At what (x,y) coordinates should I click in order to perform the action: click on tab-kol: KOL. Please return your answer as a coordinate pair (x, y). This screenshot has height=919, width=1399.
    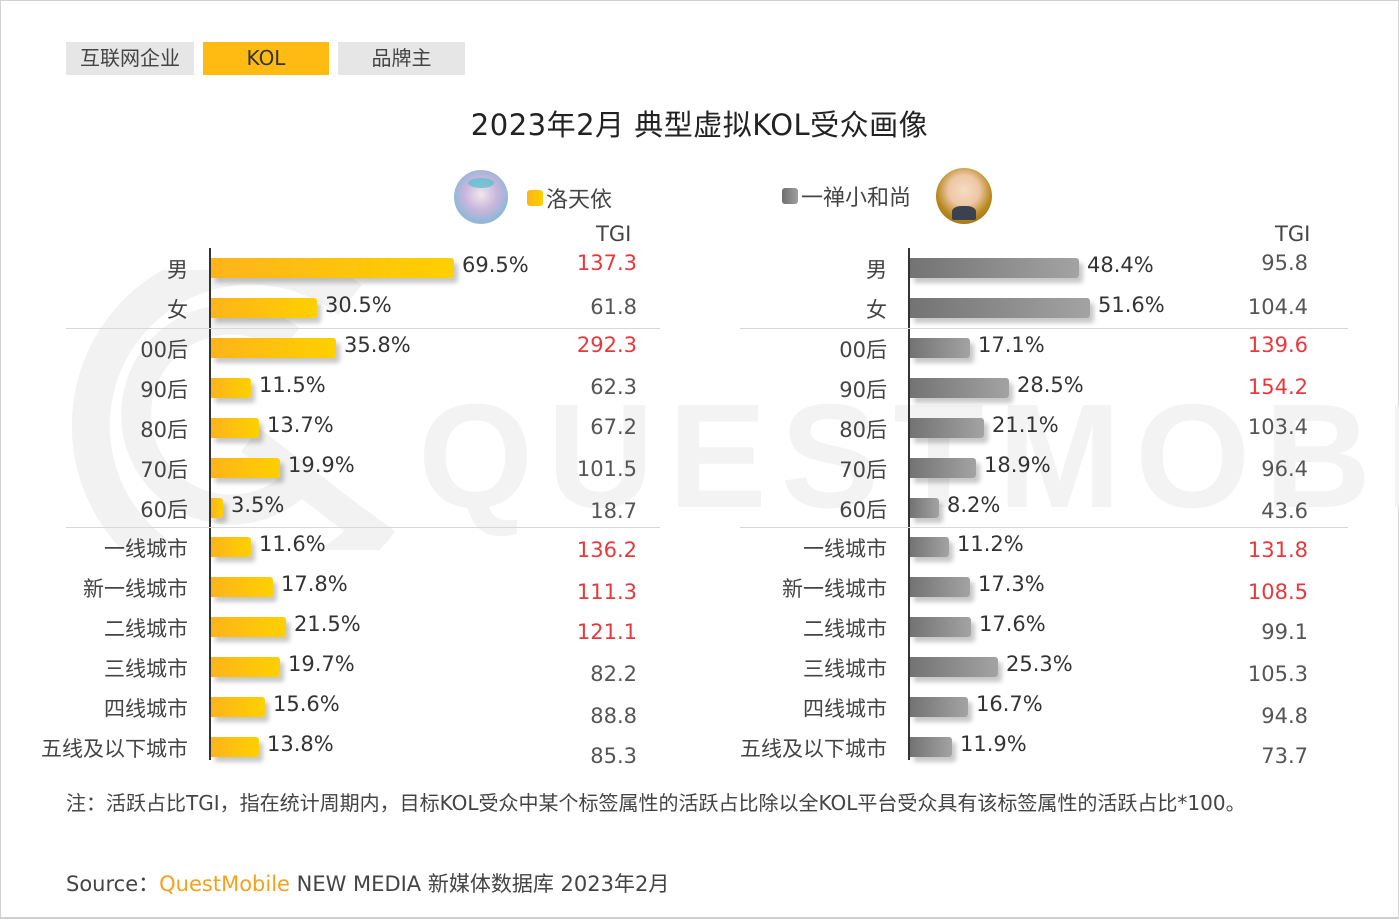
    Looking at the image, I should click on (266, 58).